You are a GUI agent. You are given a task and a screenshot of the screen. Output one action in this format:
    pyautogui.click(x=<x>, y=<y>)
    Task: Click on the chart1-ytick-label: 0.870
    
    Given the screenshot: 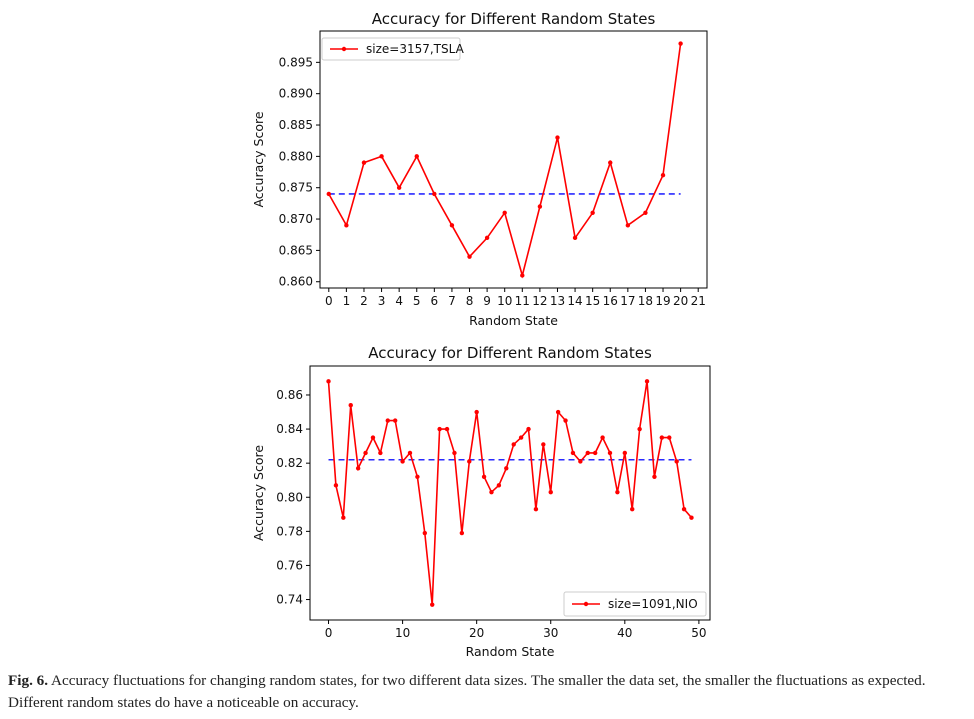 What is the action you would take?
    pyautogui.click(x=296, y=219)
    